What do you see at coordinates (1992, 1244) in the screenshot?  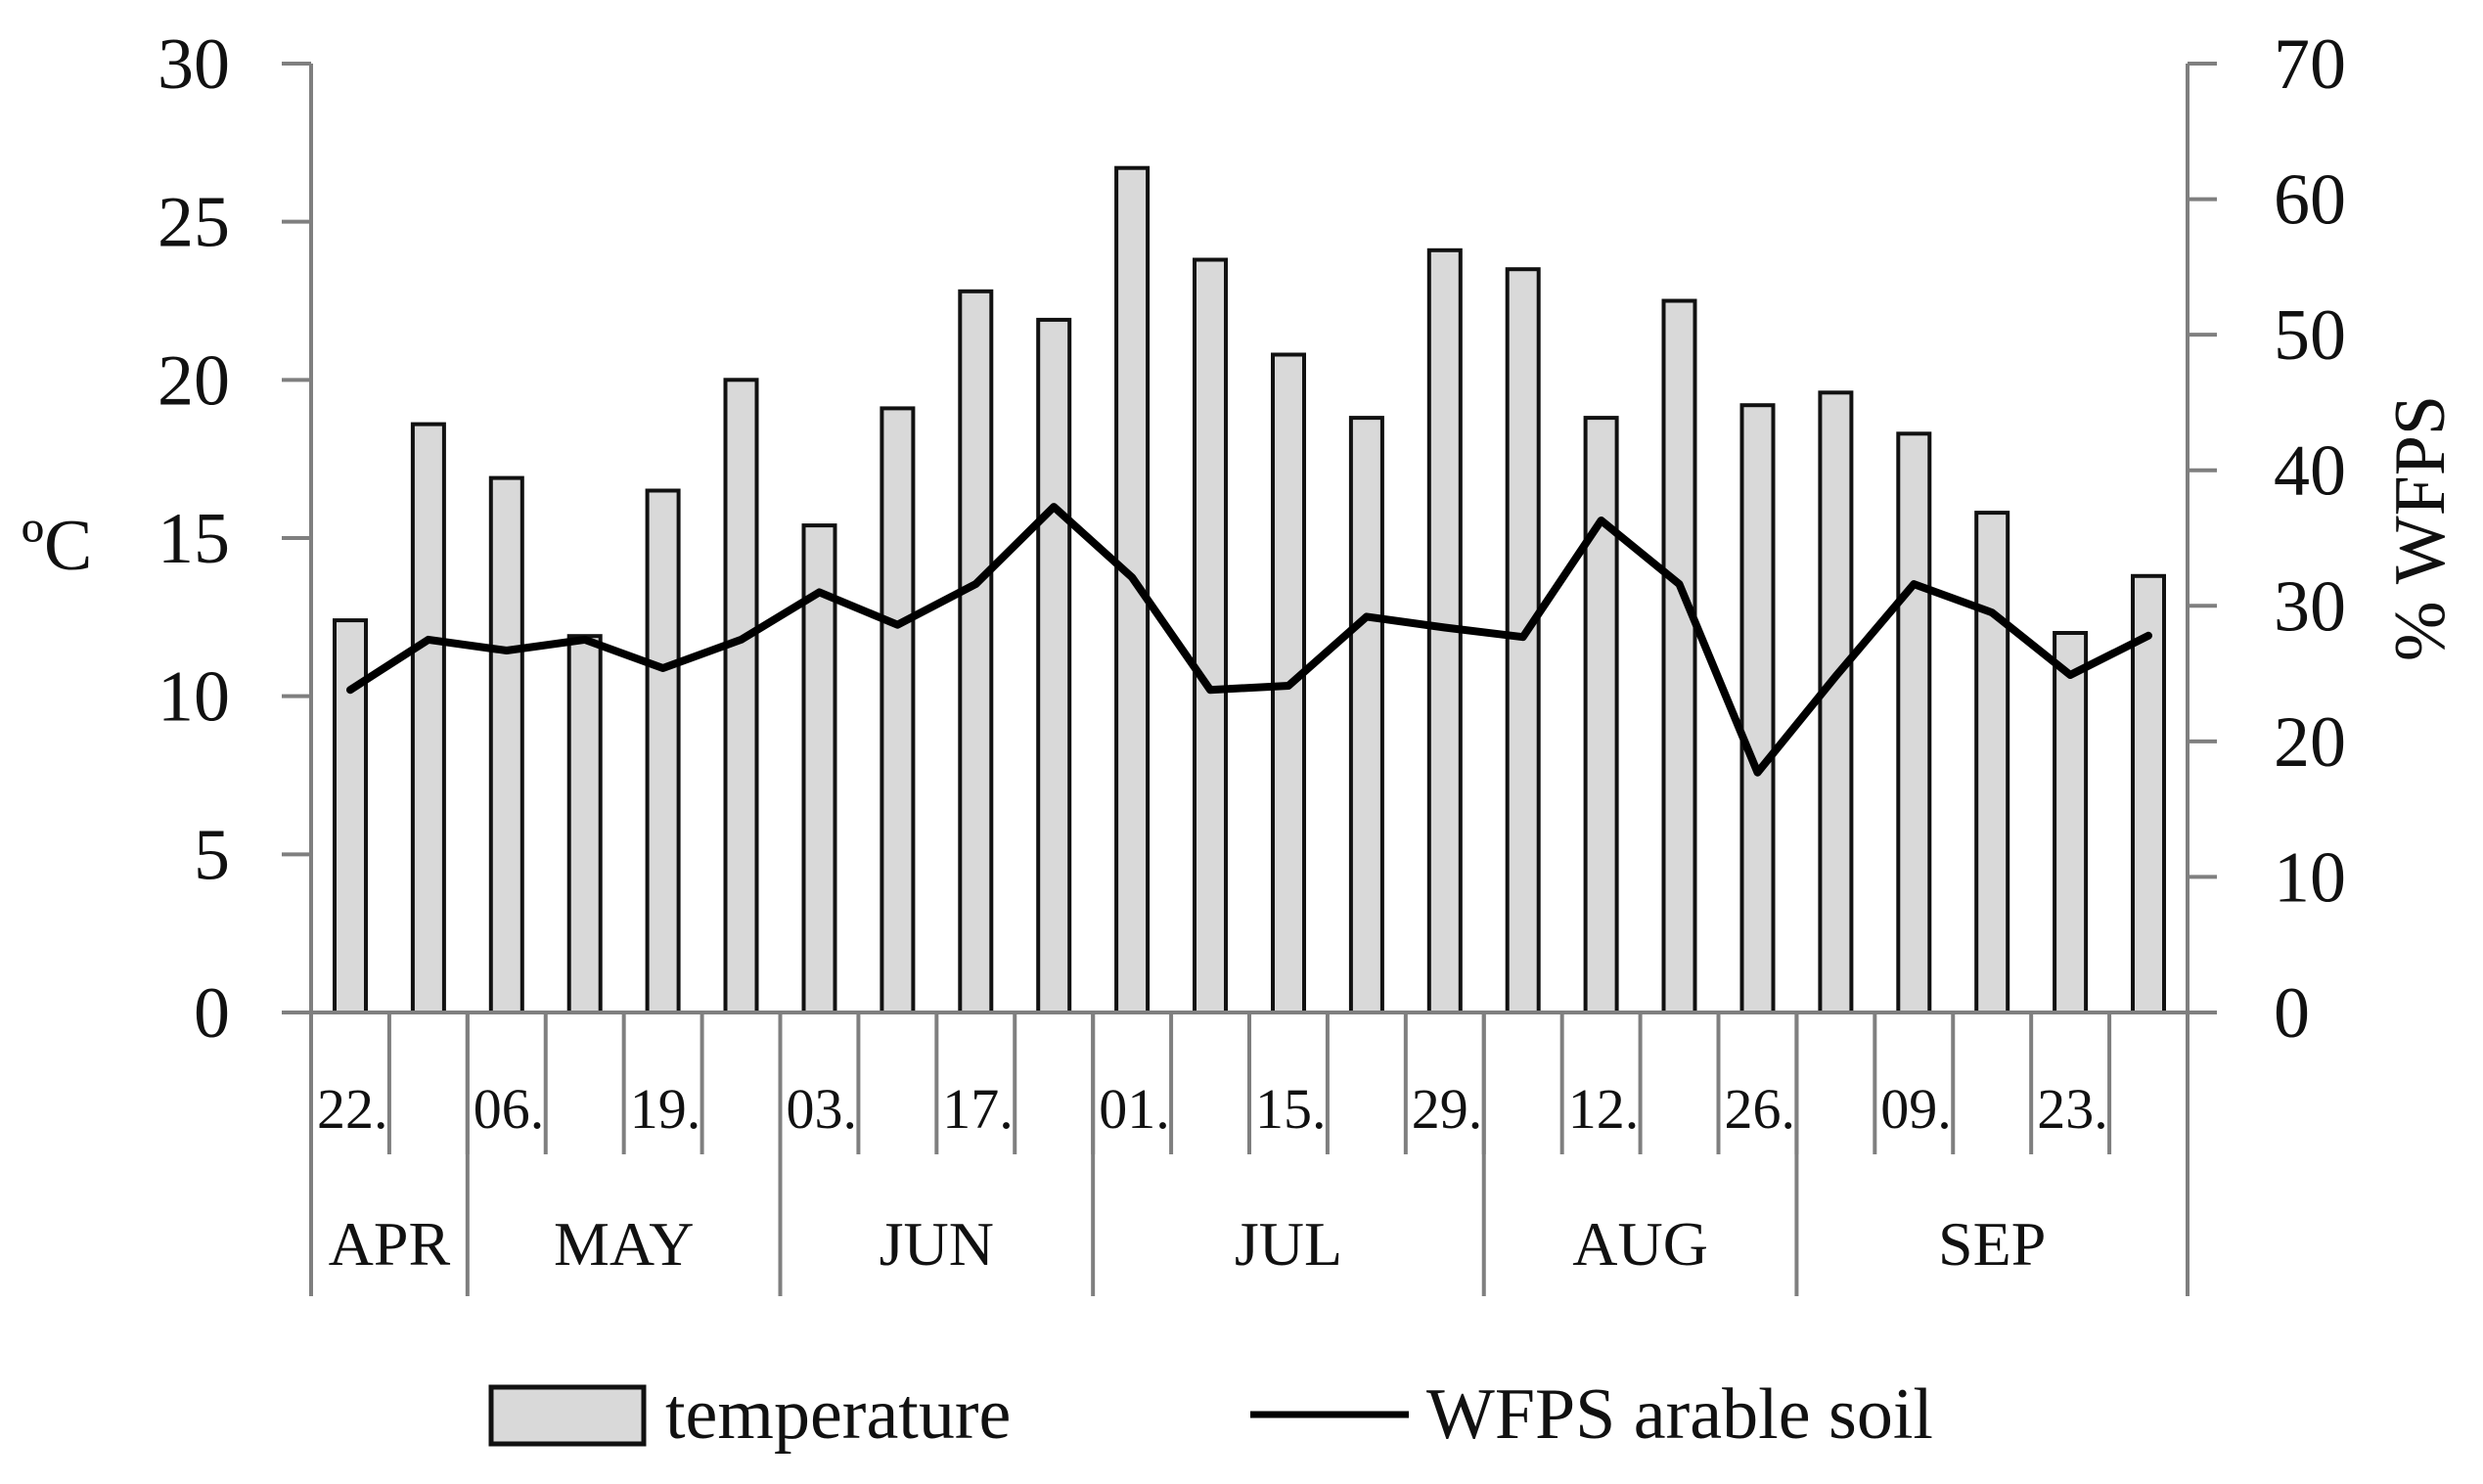 I see `x-month-label: SEP` at bounding box center [1992, 1244].